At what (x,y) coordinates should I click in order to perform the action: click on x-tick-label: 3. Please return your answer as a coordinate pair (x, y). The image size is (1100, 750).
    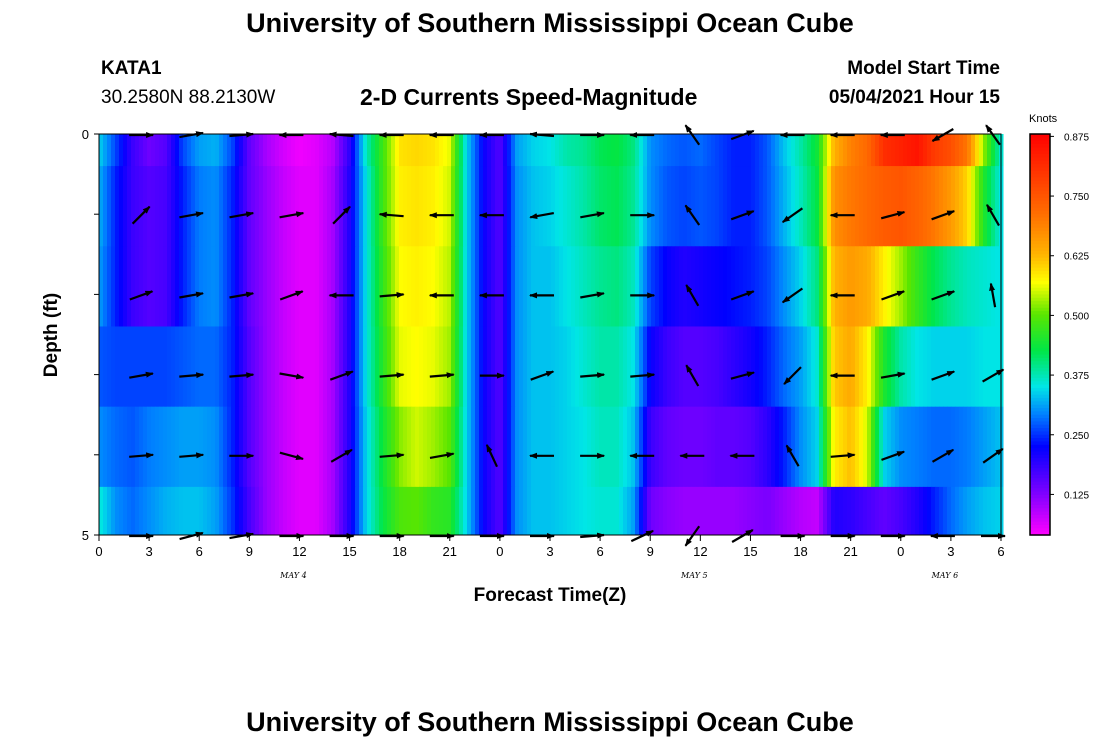
    Looking at the image, I should click on (950, 551).